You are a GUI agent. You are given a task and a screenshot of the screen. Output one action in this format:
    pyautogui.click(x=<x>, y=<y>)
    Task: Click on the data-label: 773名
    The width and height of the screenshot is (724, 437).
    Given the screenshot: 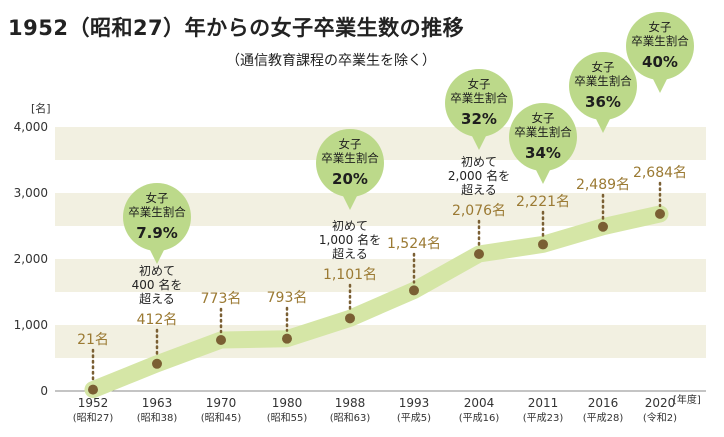 What is the action you would take?
    pyautogui.click(x=221, y=299)
    